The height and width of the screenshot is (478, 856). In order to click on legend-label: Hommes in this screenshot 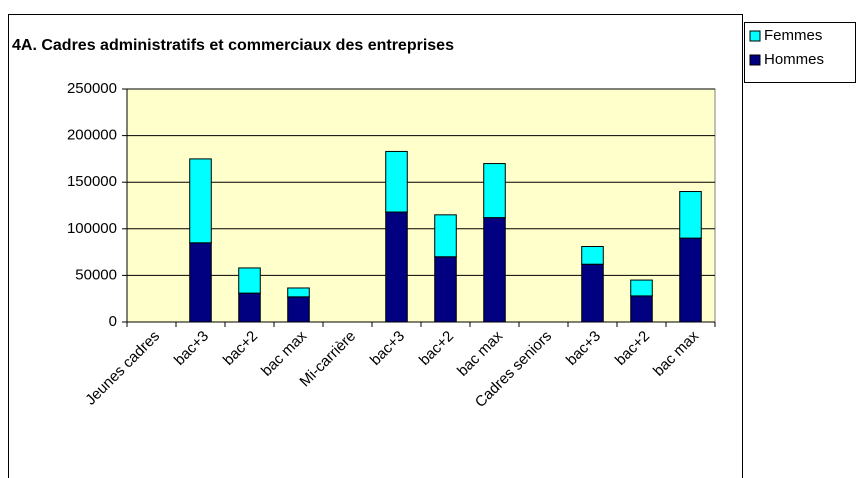, I will do `click(794, 59)`.